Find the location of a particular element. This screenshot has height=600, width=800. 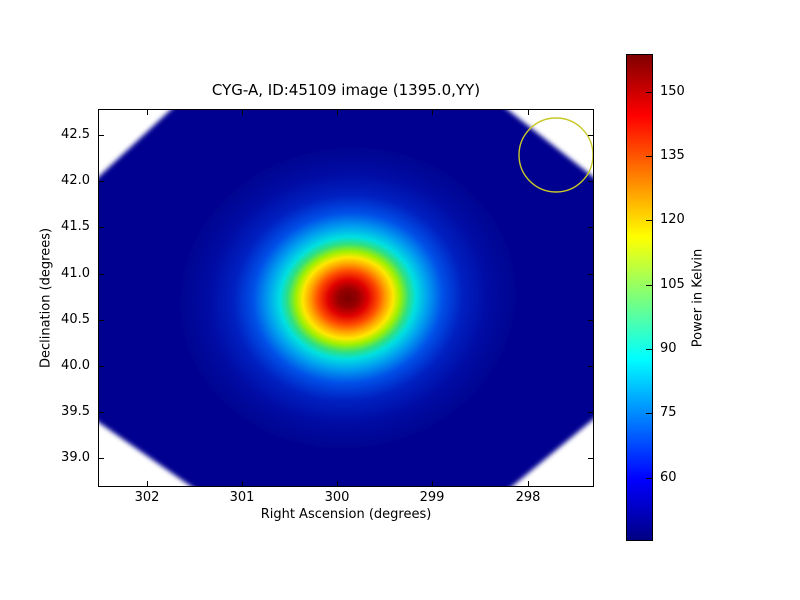

y-tick-label: 40.0 is located at coordinates (75, 365).